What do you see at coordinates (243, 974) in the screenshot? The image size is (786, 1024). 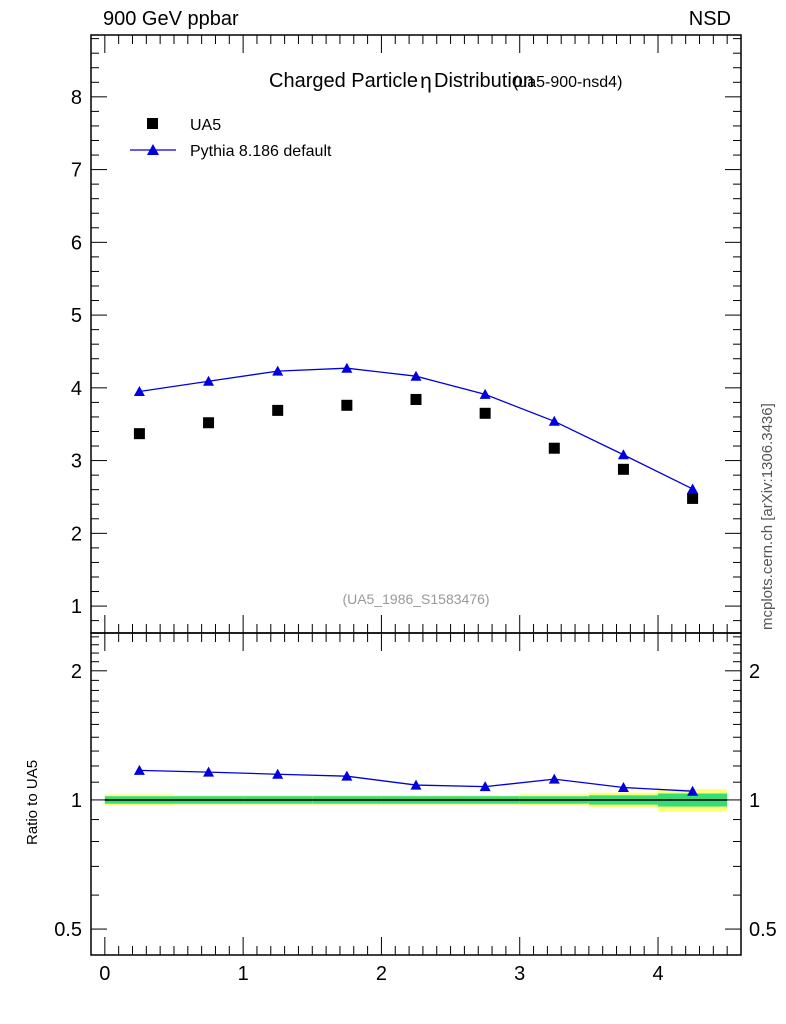 I see `x-tick-label: 1` at bounding box center [243, 974].